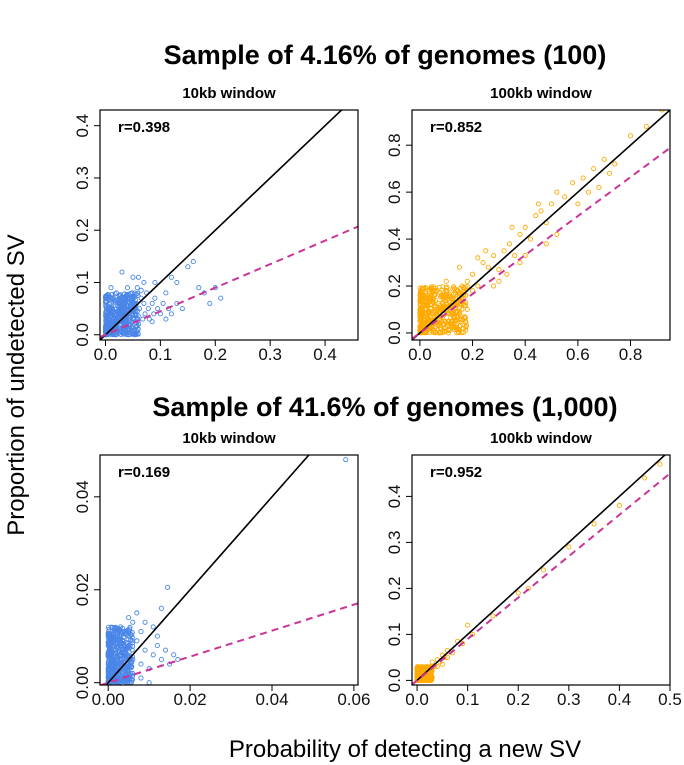 Image resolution: width=684 pixels, height=765 pixels. I want to click on panel-0-y-tick-label: 0.1, so click(82, 283).